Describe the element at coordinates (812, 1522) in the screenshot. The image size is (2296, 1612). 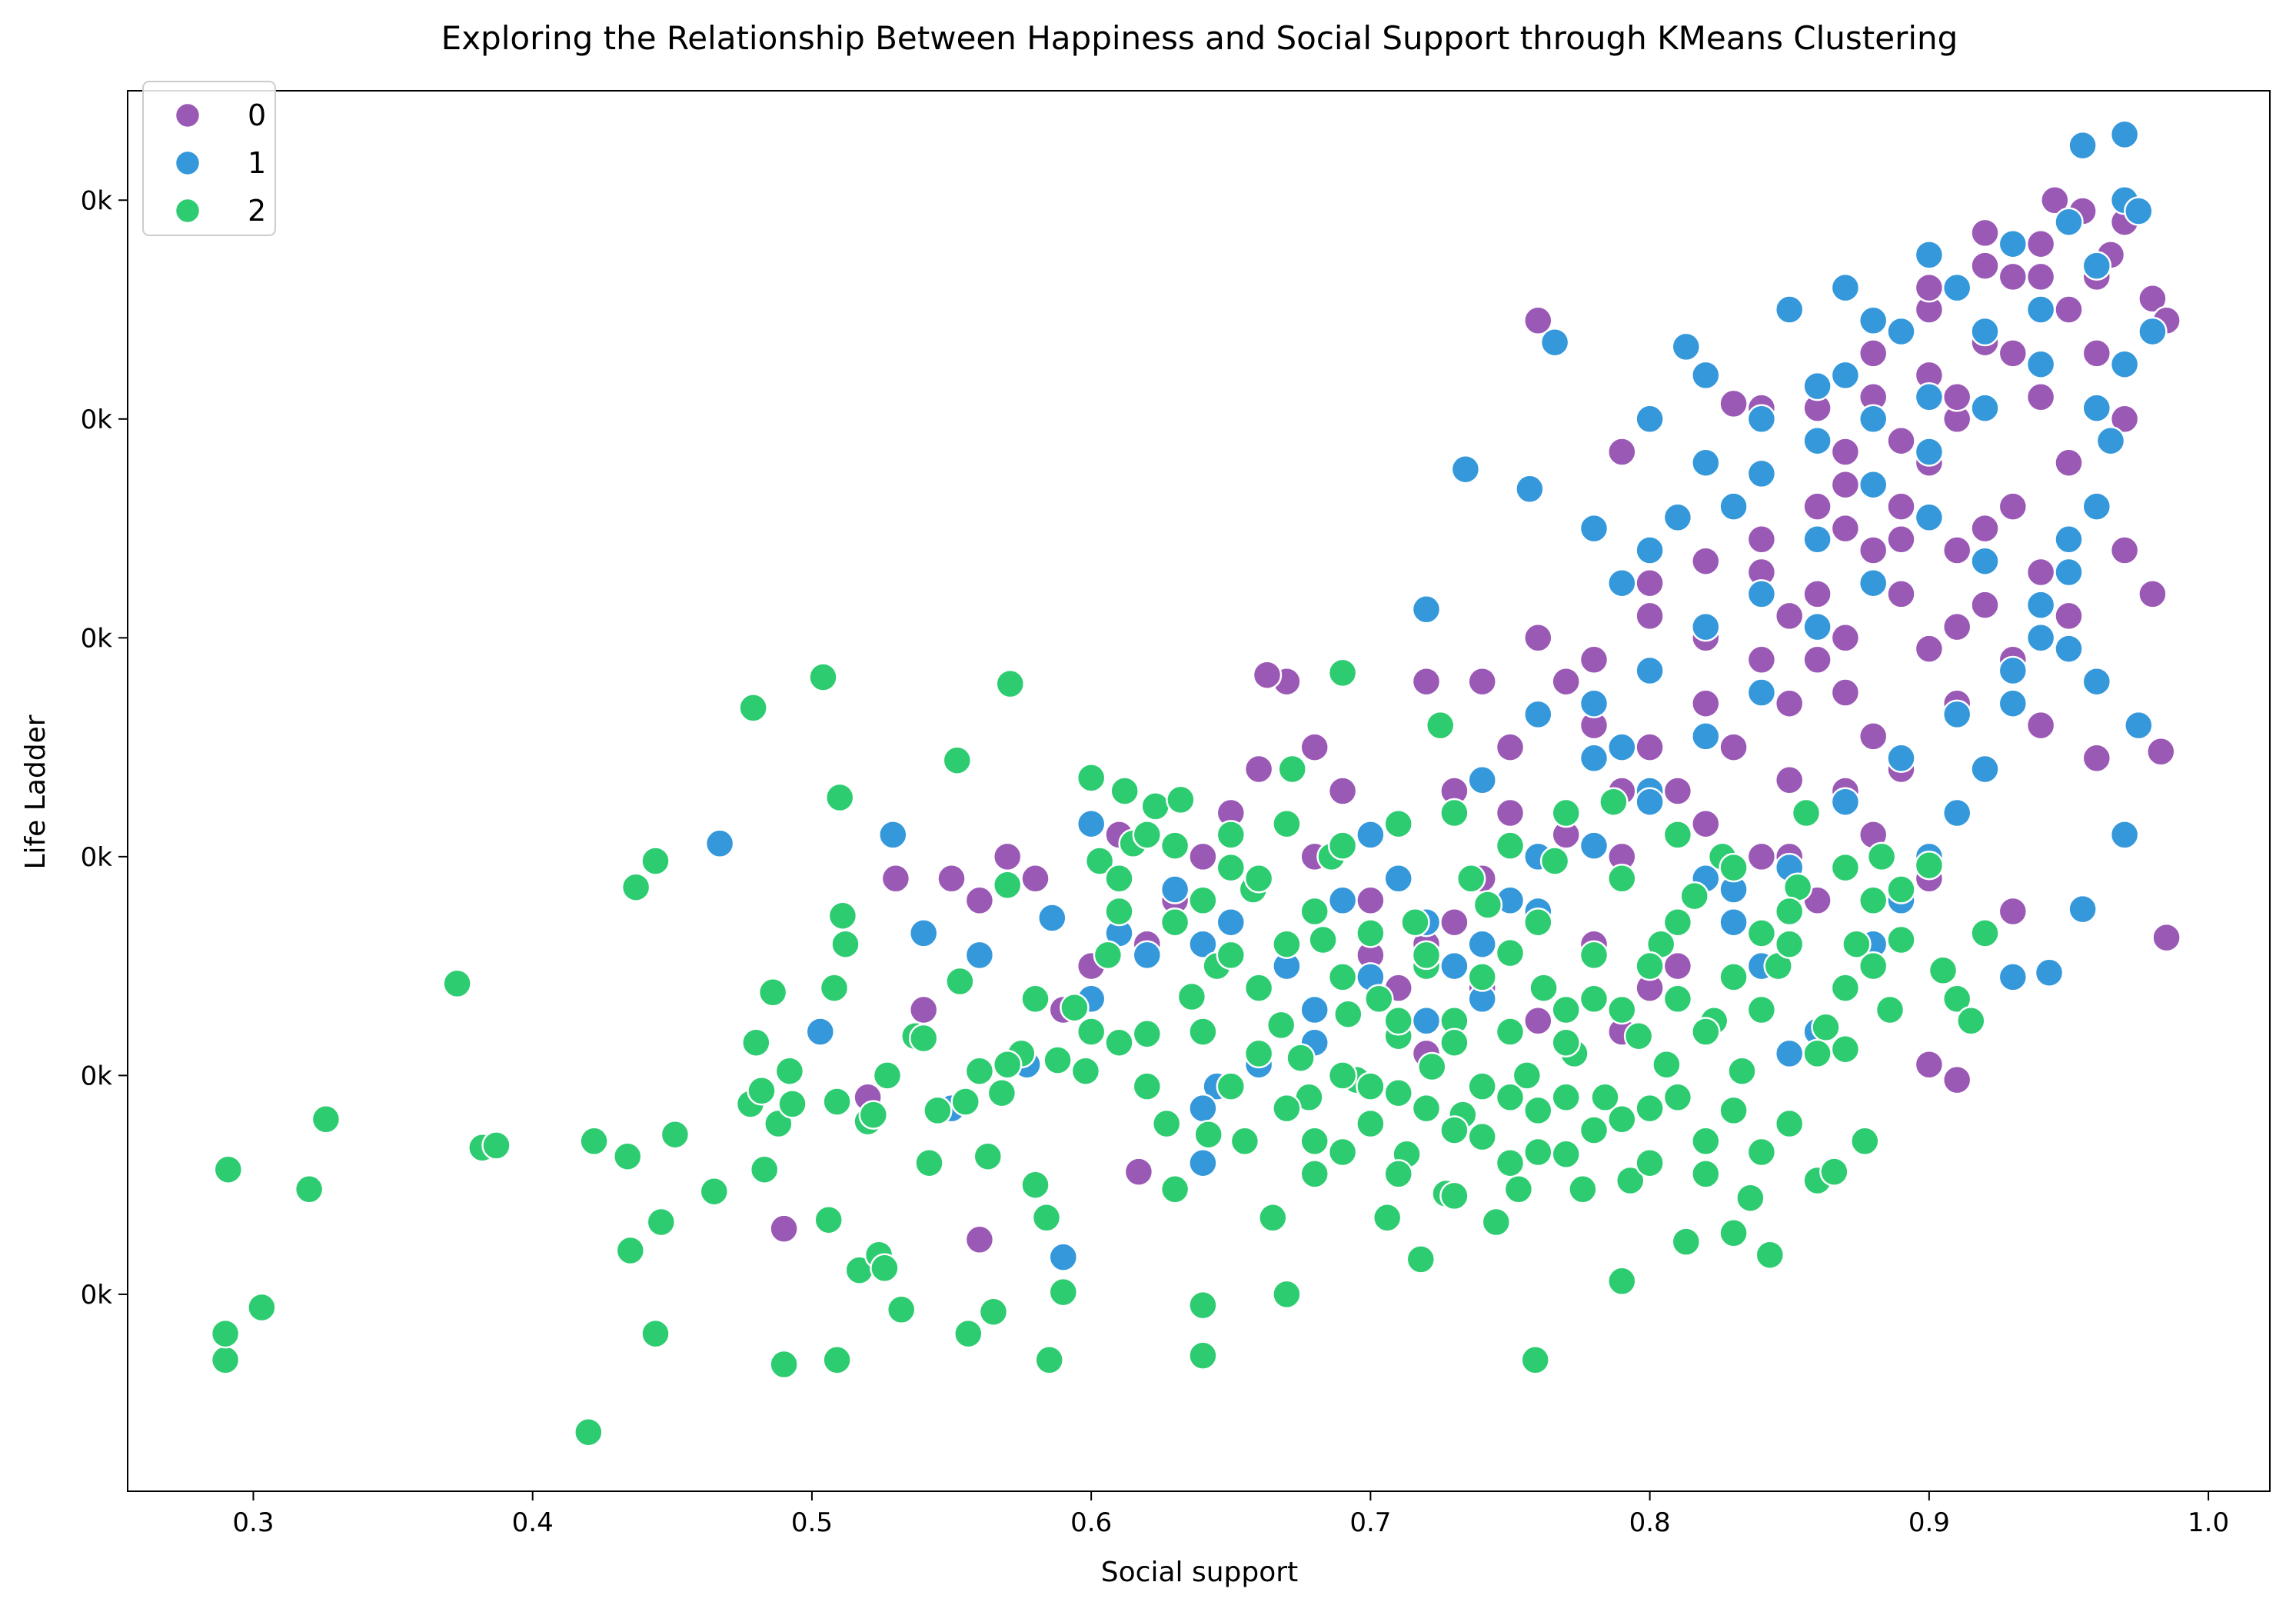
I see `x-tick-label: 0.5` at that location.